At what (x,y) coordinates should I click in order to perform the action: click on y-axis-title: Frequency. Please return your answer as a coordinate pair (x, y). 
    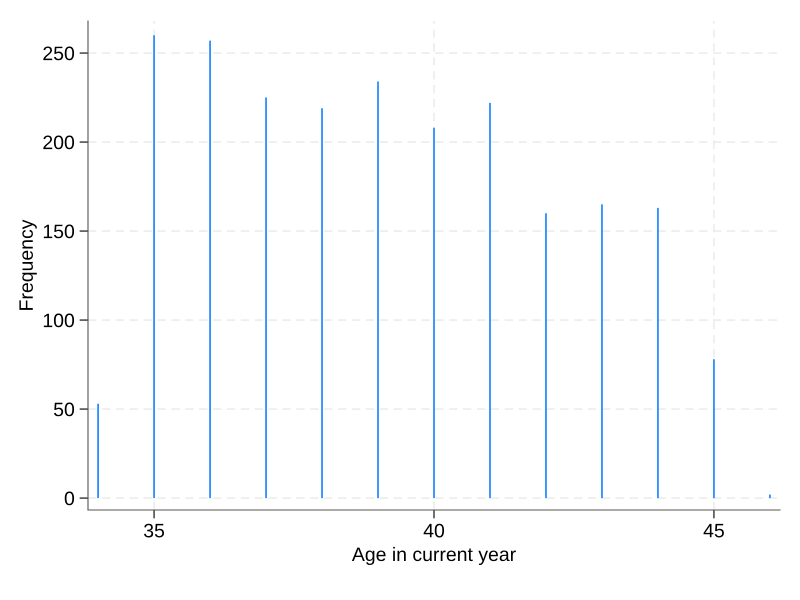
    Looking at the image, I should click on (28, 265).